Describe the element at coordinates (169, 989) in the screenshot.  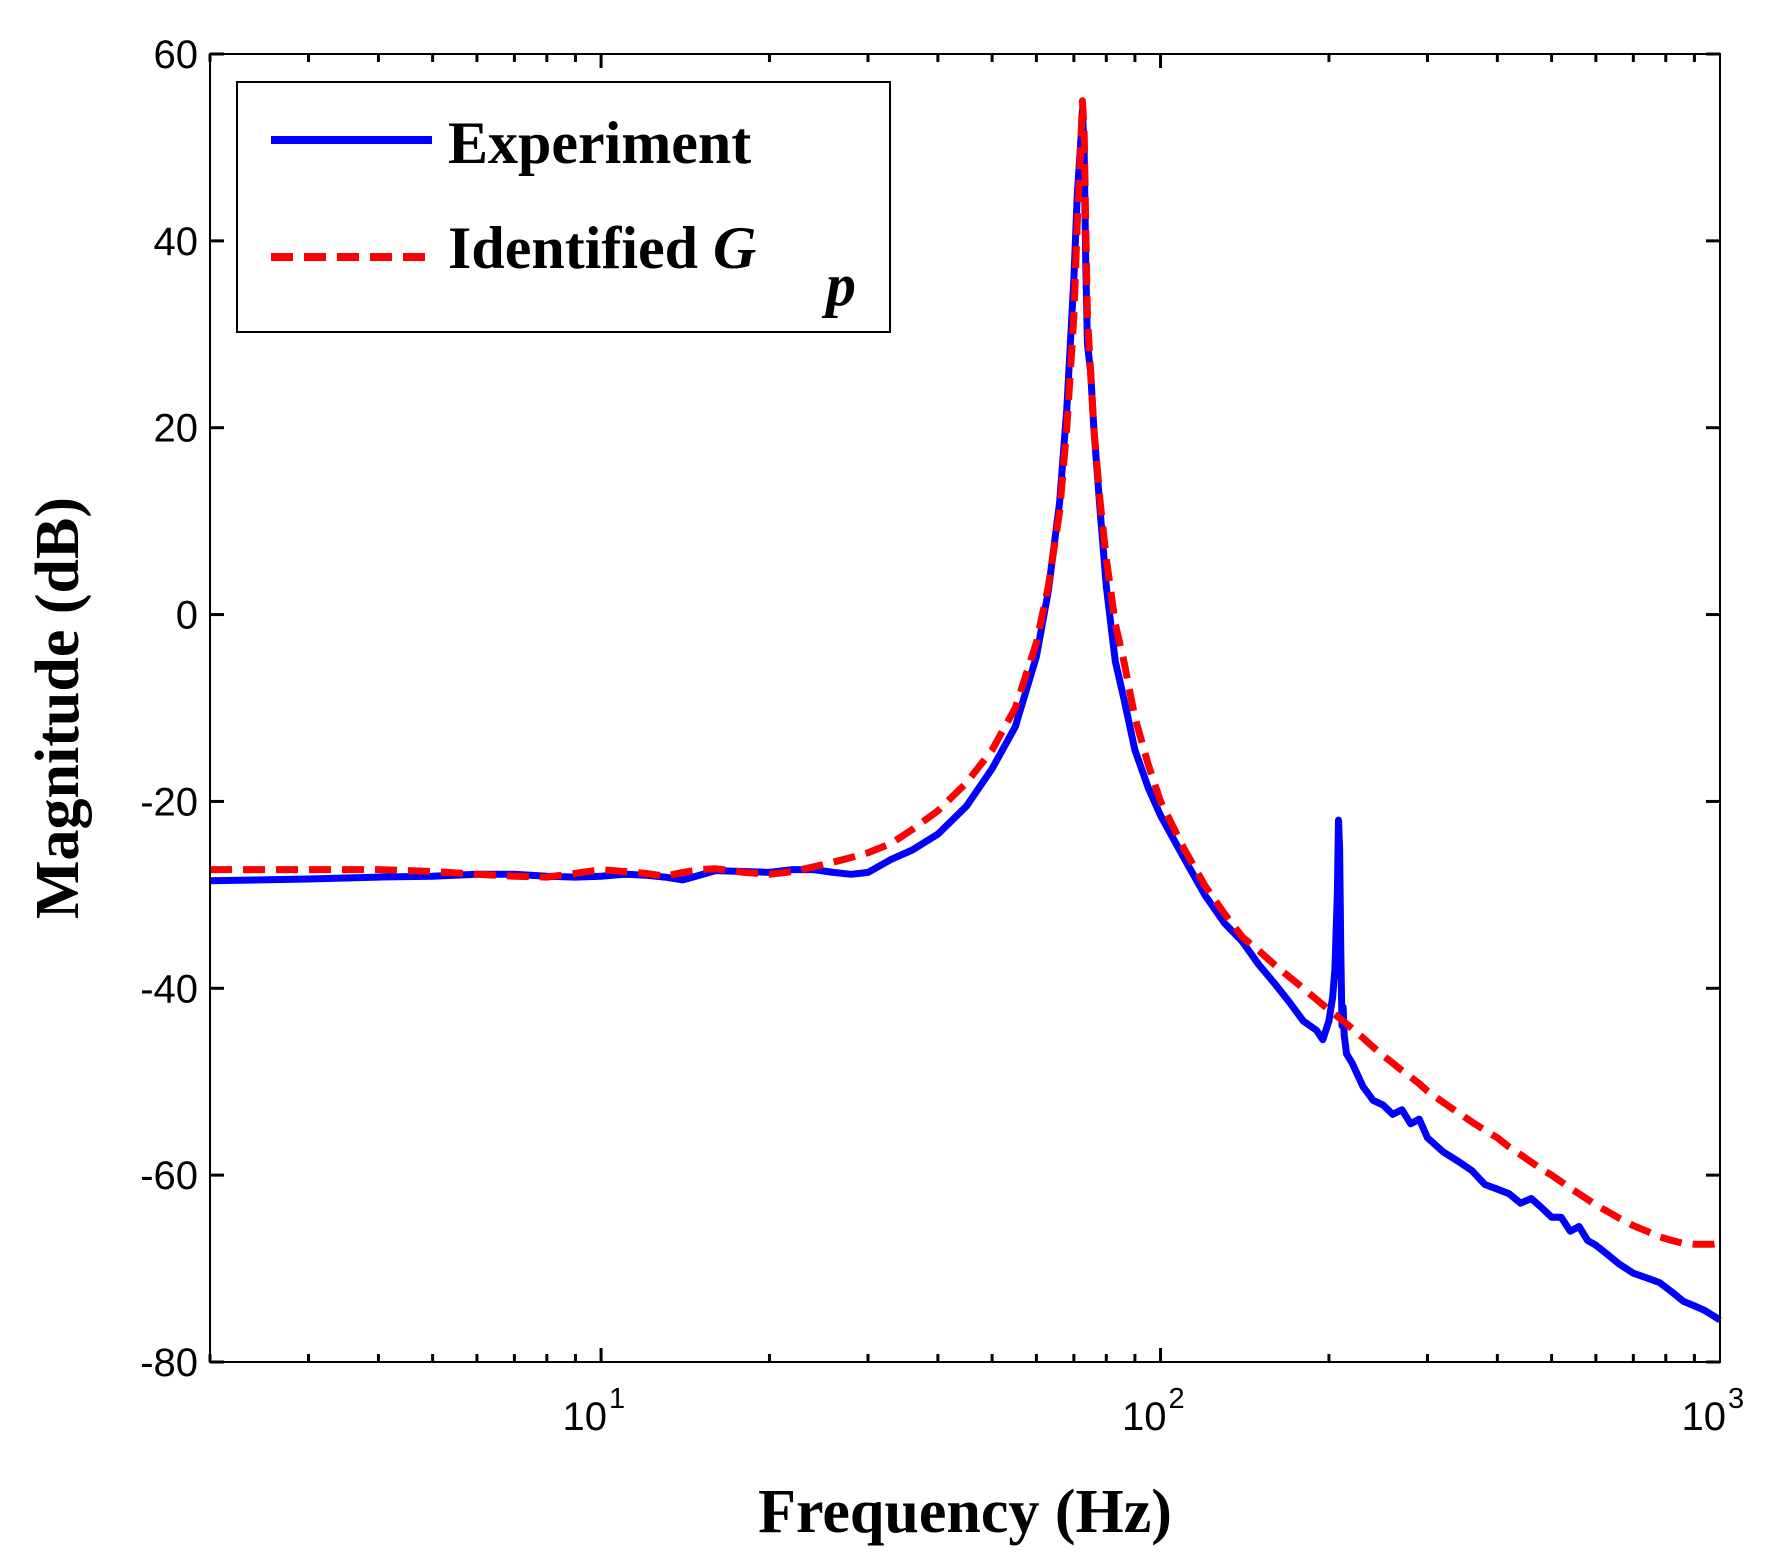
I see `y-tick-label: -40` at that location.